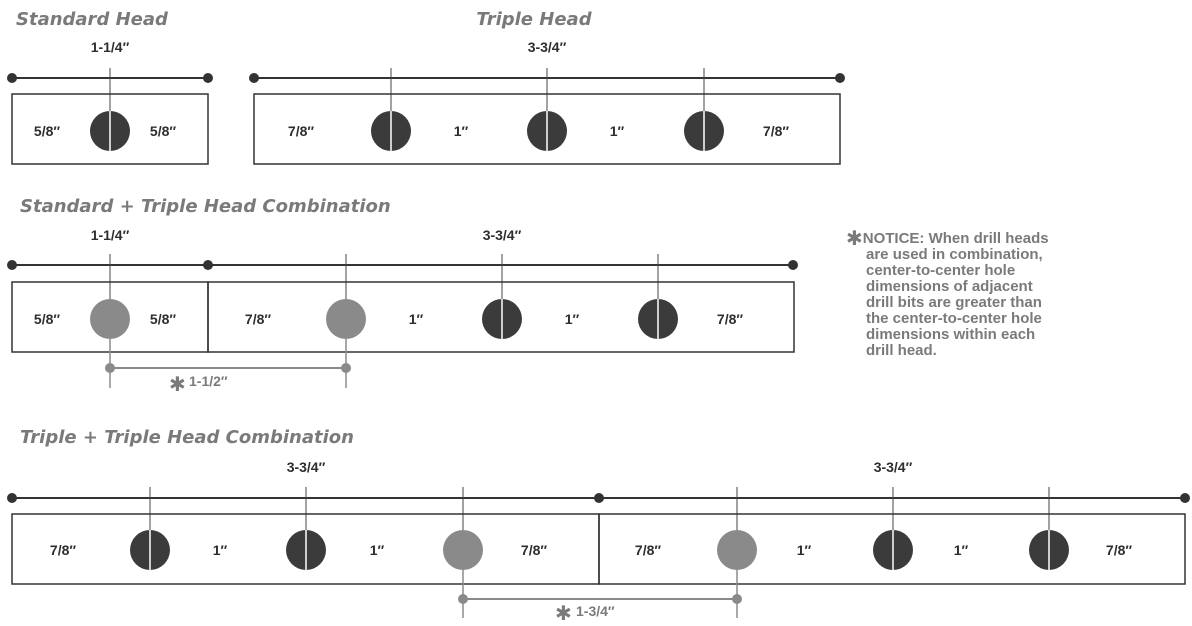 Image resolution: width=1192 pixels, height=626 pixels. I want to click on combination-standard-width-label: 1-1/4″, so click(110, 235).